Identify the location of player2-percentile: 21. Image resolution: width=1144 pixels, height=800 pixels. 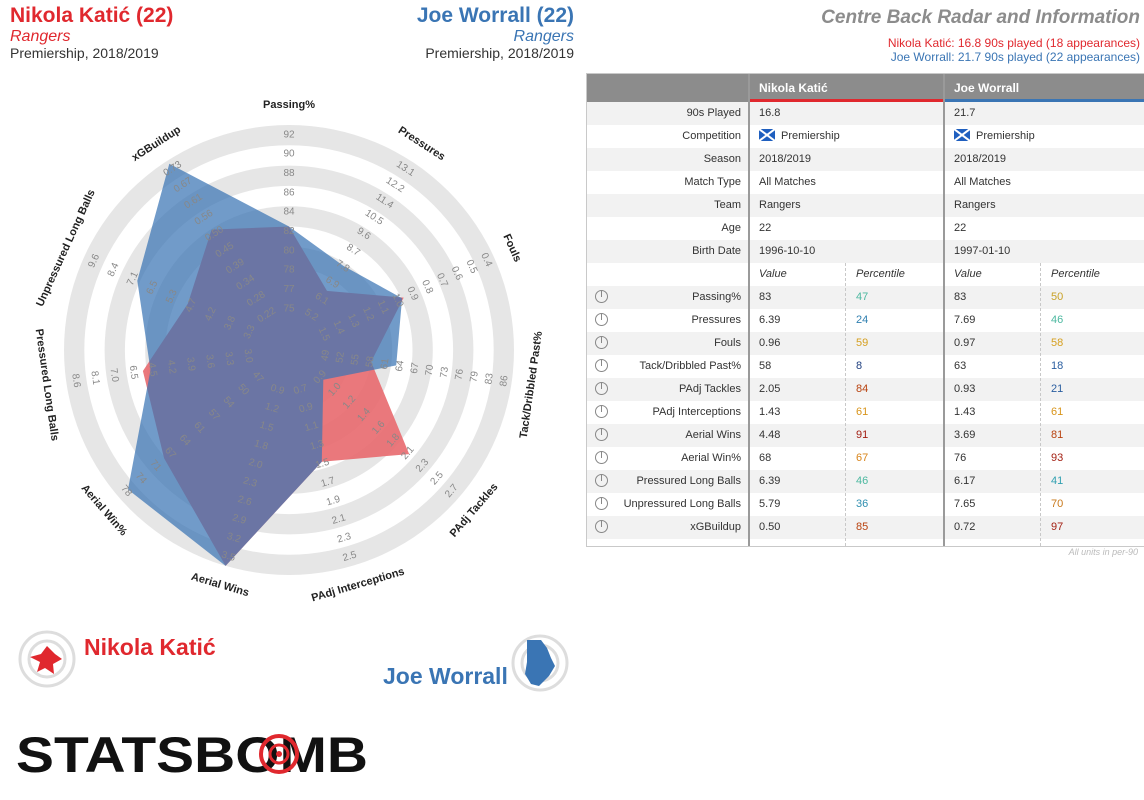
(1057, 389).